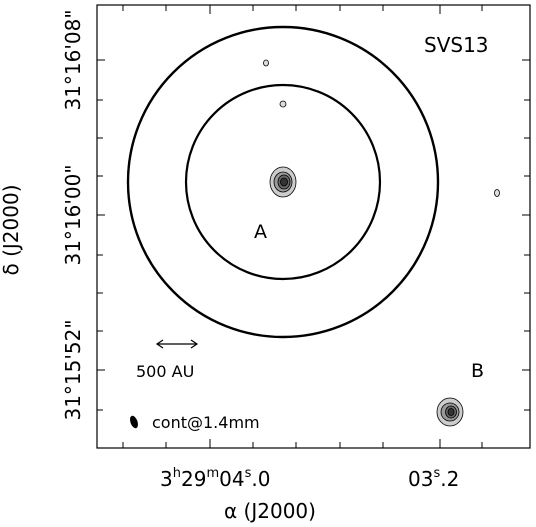  Describe the element at coordinates (206, 422) in the screenshot. I see `beam-label: cont@1.4mm` at that location.